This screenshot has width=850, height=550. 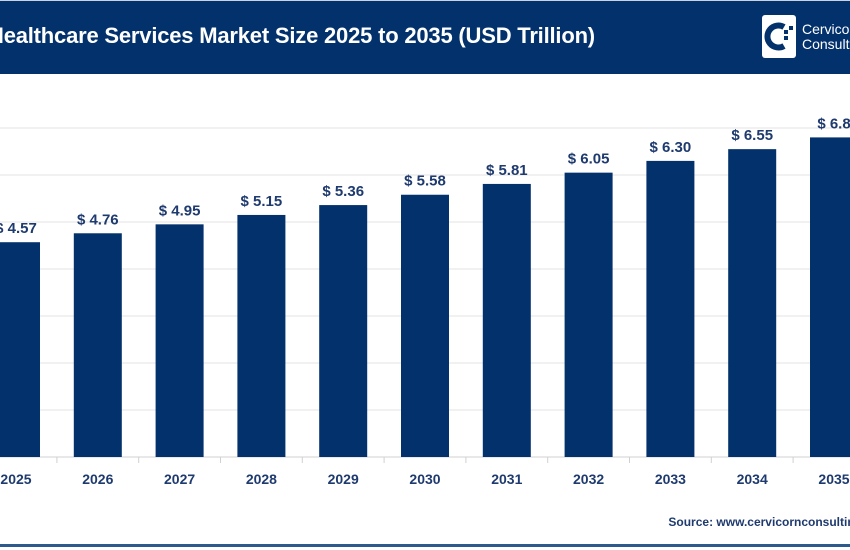 What do you see at coordinates (506, 320) in the screenshot?
I see `bar-2031` at bounding box center [506, 320].